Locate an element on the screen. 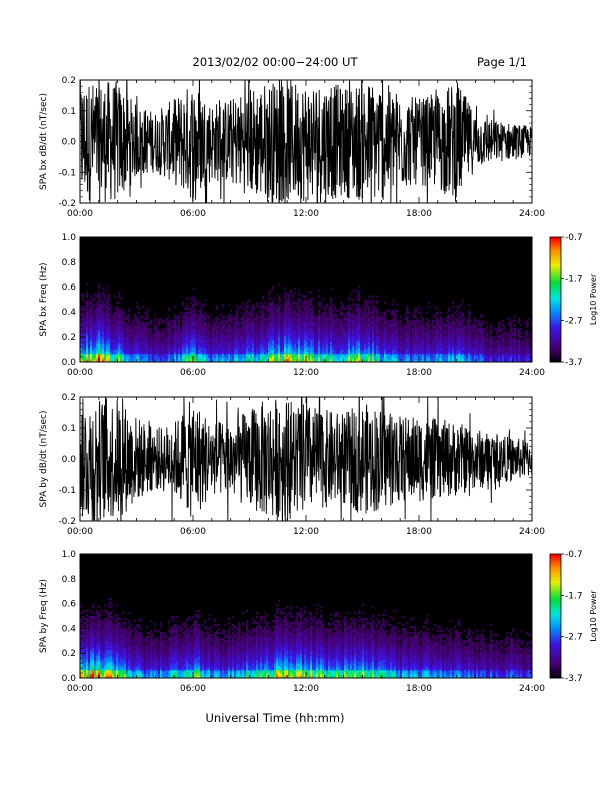 The width and height of the screenshot is (612, 796). x-axis-label: Universal Time (hh:mm) is located at coordinates (274, 718).